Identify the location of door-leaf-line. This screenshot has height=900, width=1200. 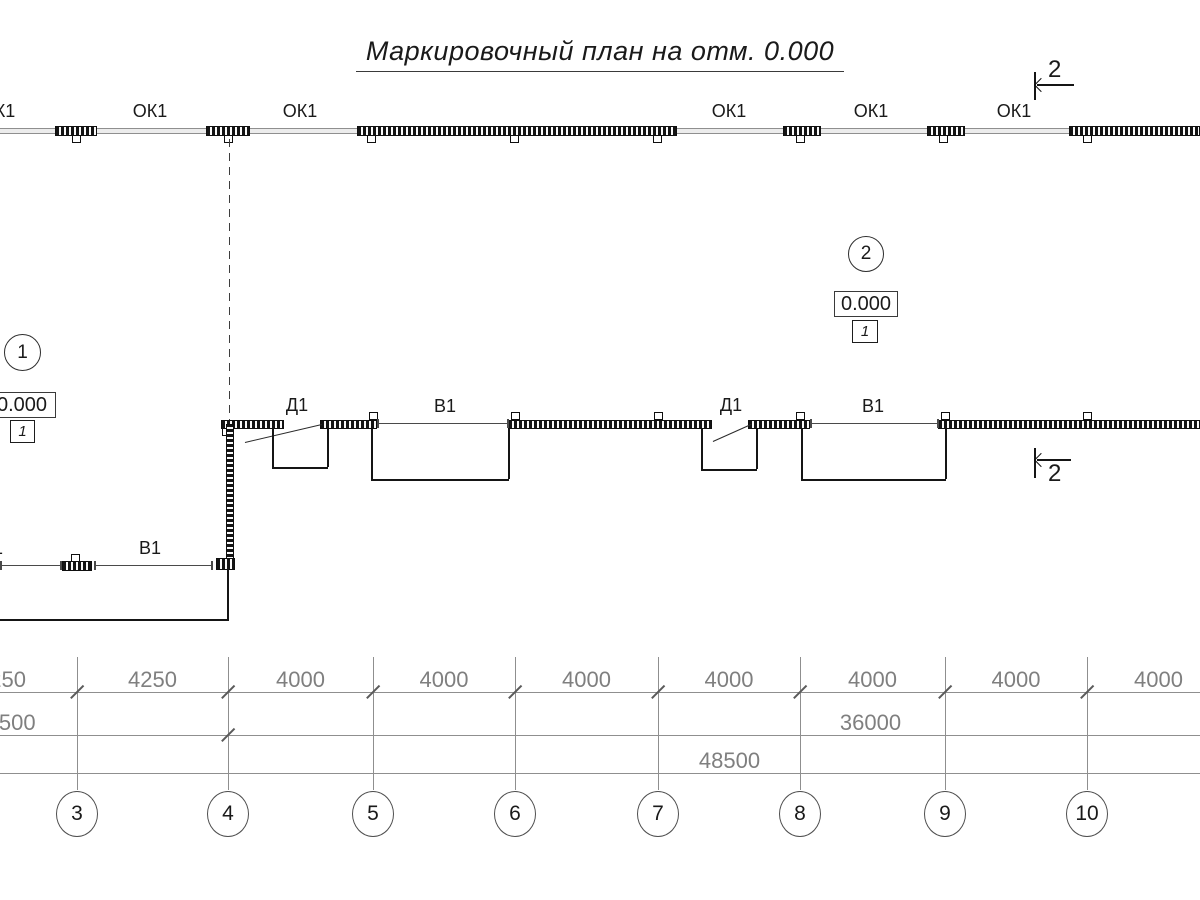
(732, 433).